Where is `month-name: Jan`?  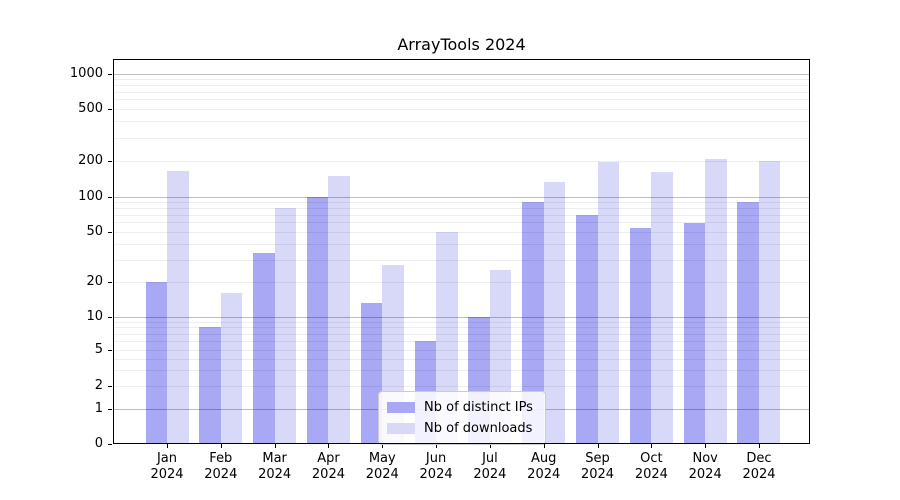 month-name: Jan is located at coordinates (167, 458).